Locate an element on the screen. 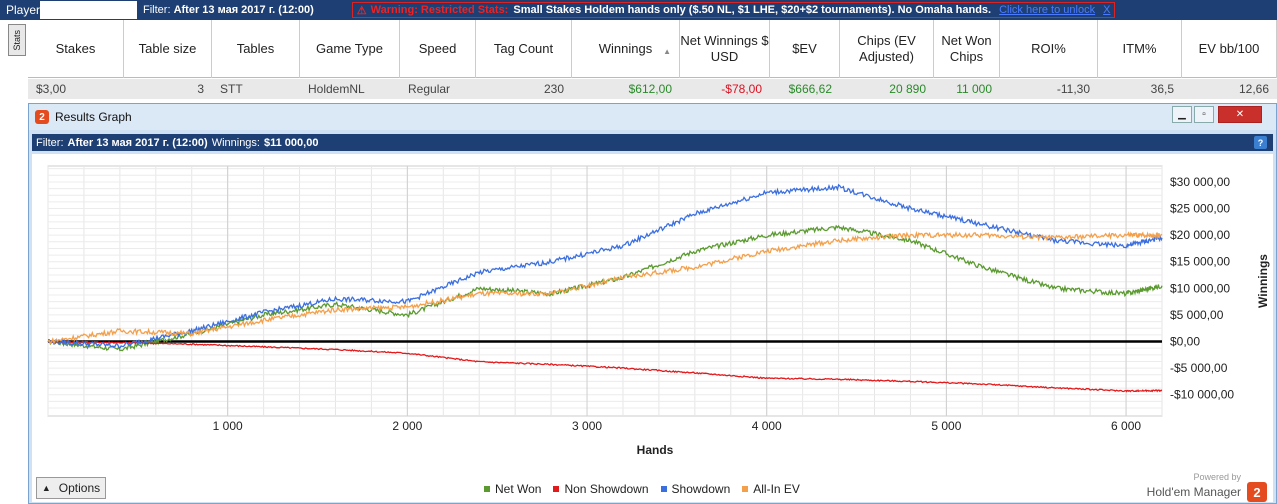 This screenshot has height=504, width=1277. series-line-non-showdown is located at coordinates (605, 366).